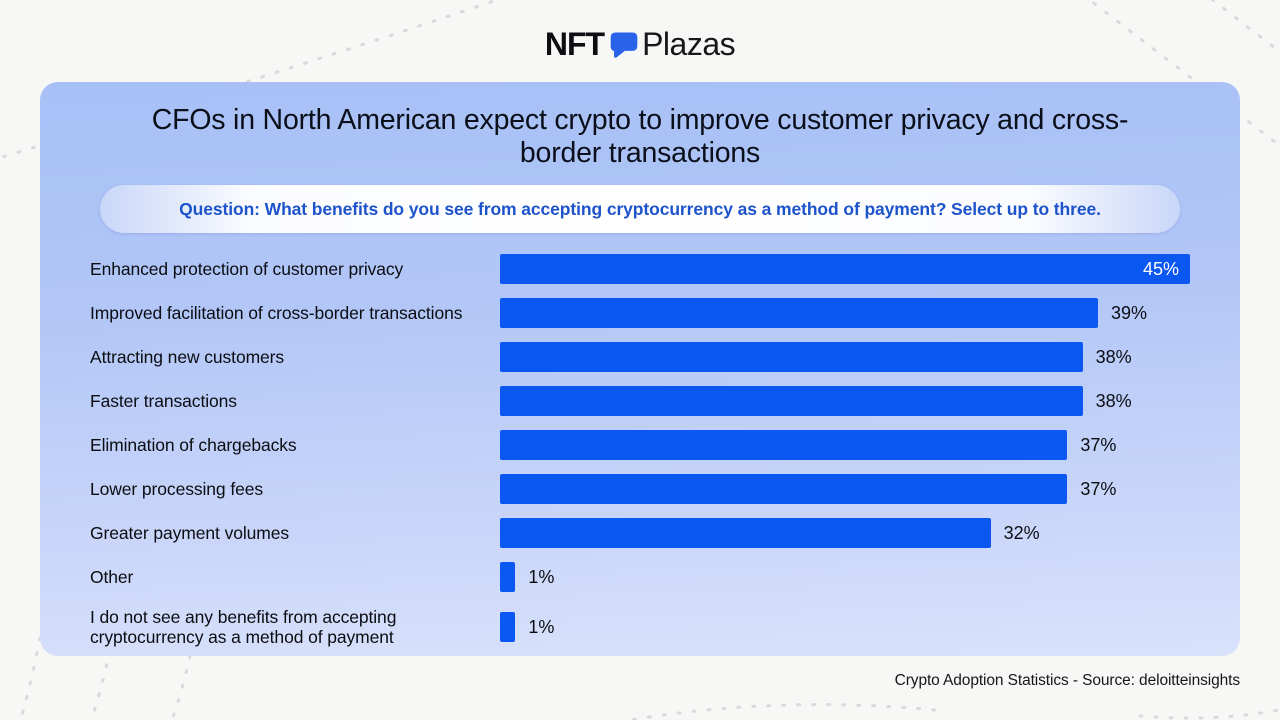 This screenshot has width=1280, height=720. I want to click on bar-row: Elimination of chargebacks 37%, so click(640, 445).